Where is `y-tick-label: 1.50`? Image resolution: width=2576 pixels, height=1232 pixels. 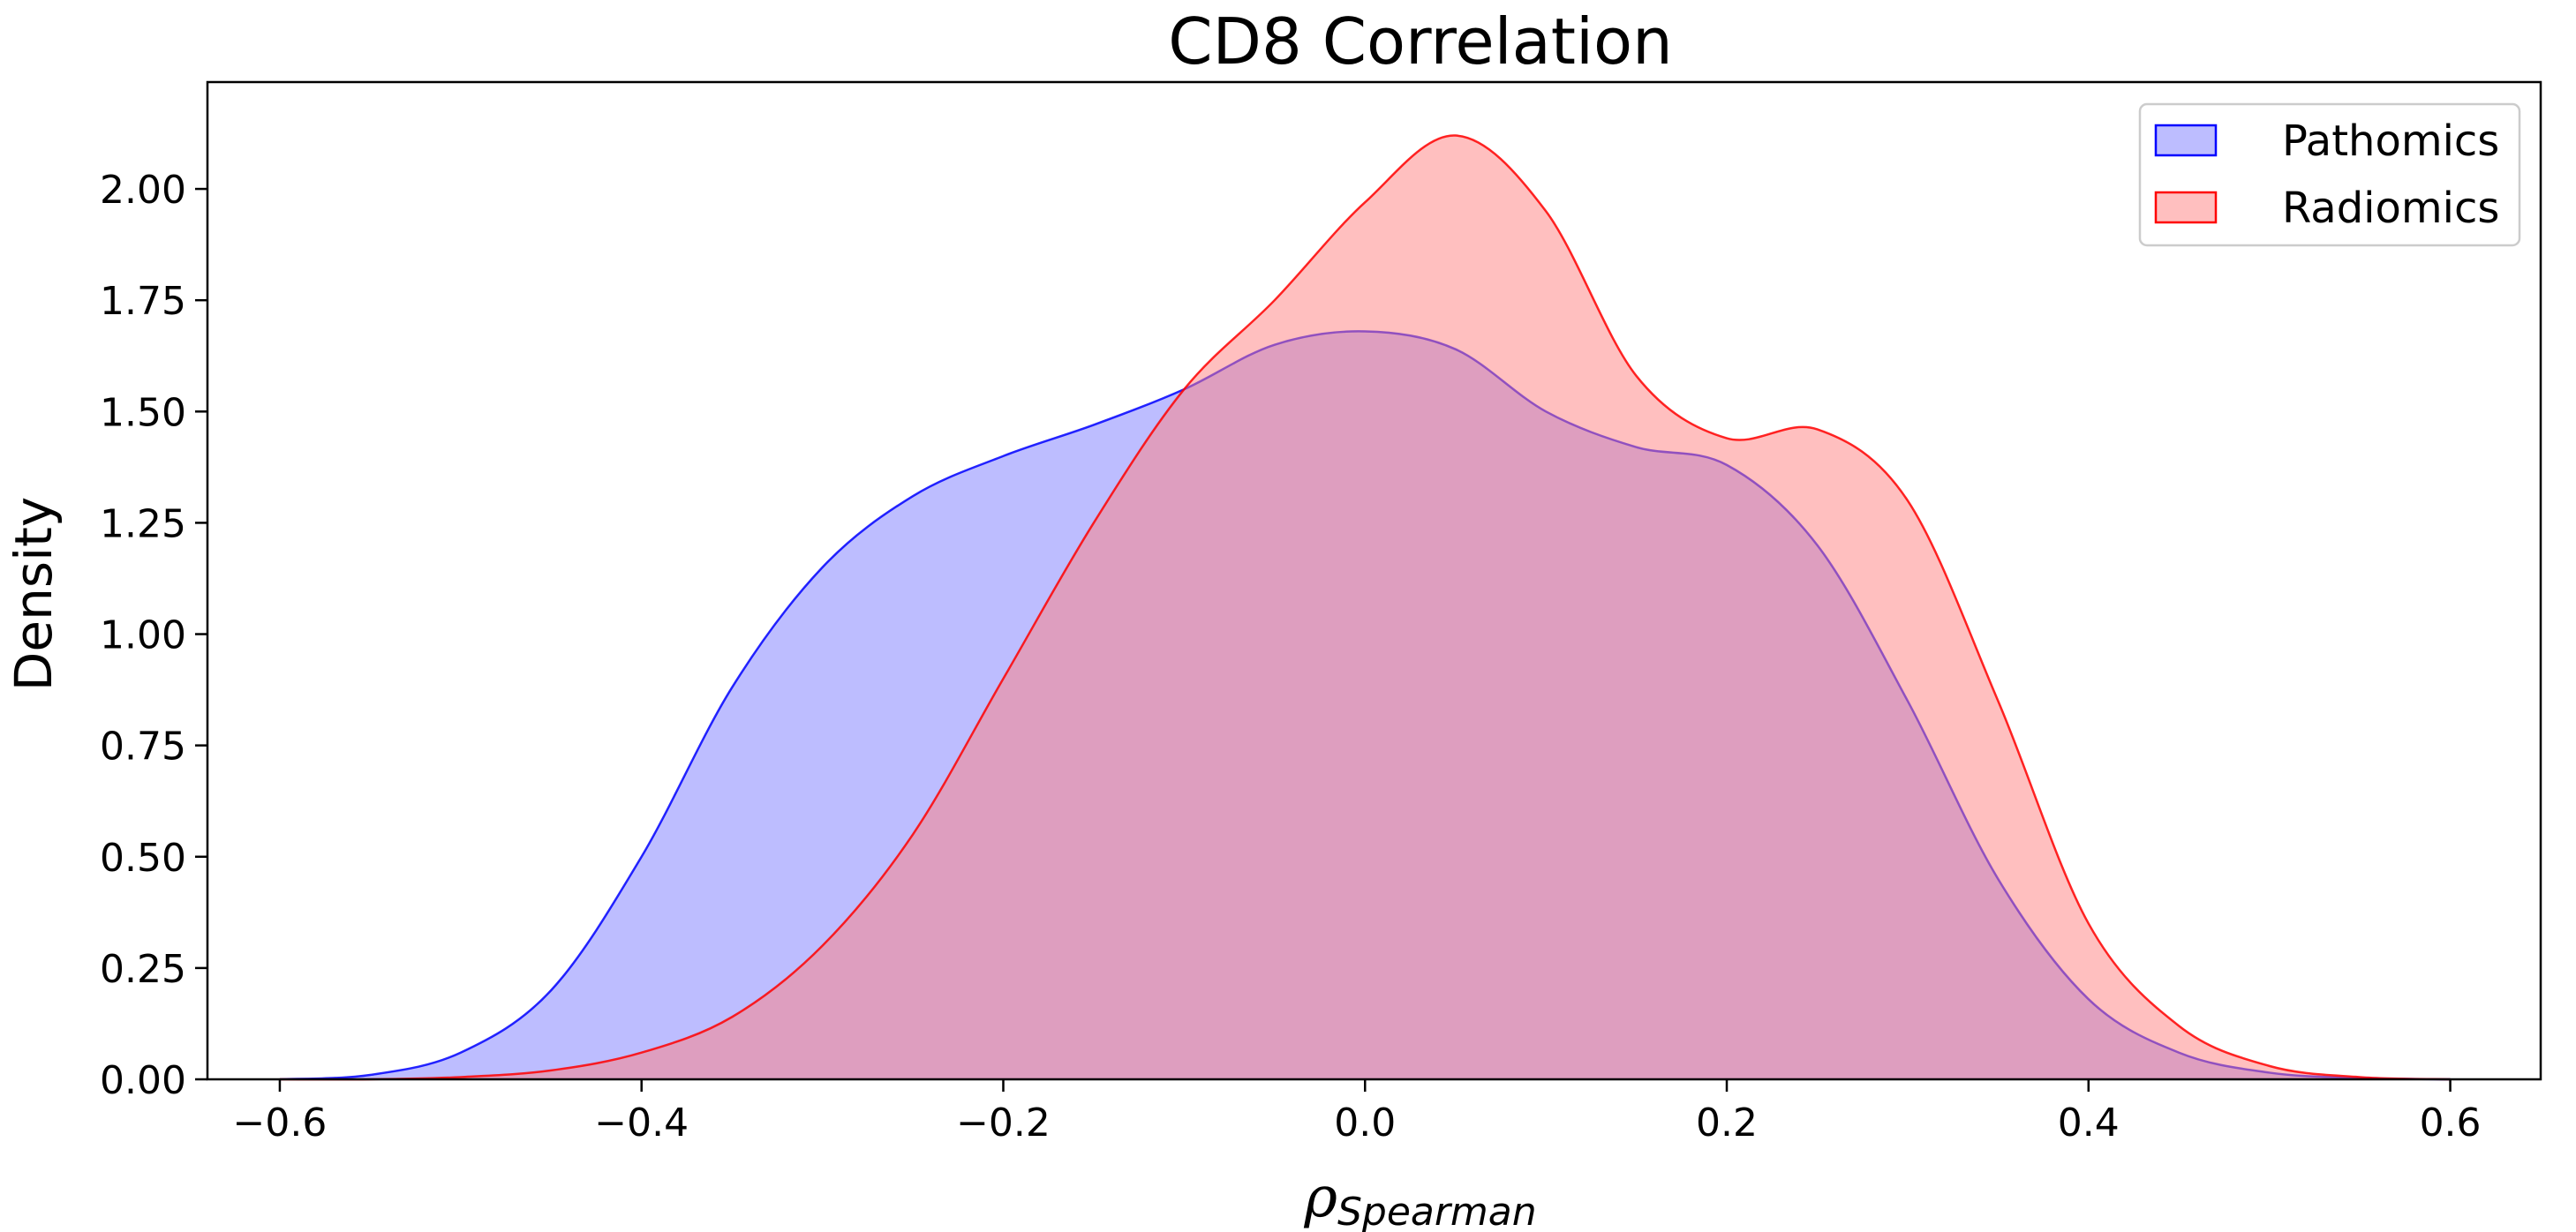 y-tick-label: 1.50 is located at coordinates (143, 413).